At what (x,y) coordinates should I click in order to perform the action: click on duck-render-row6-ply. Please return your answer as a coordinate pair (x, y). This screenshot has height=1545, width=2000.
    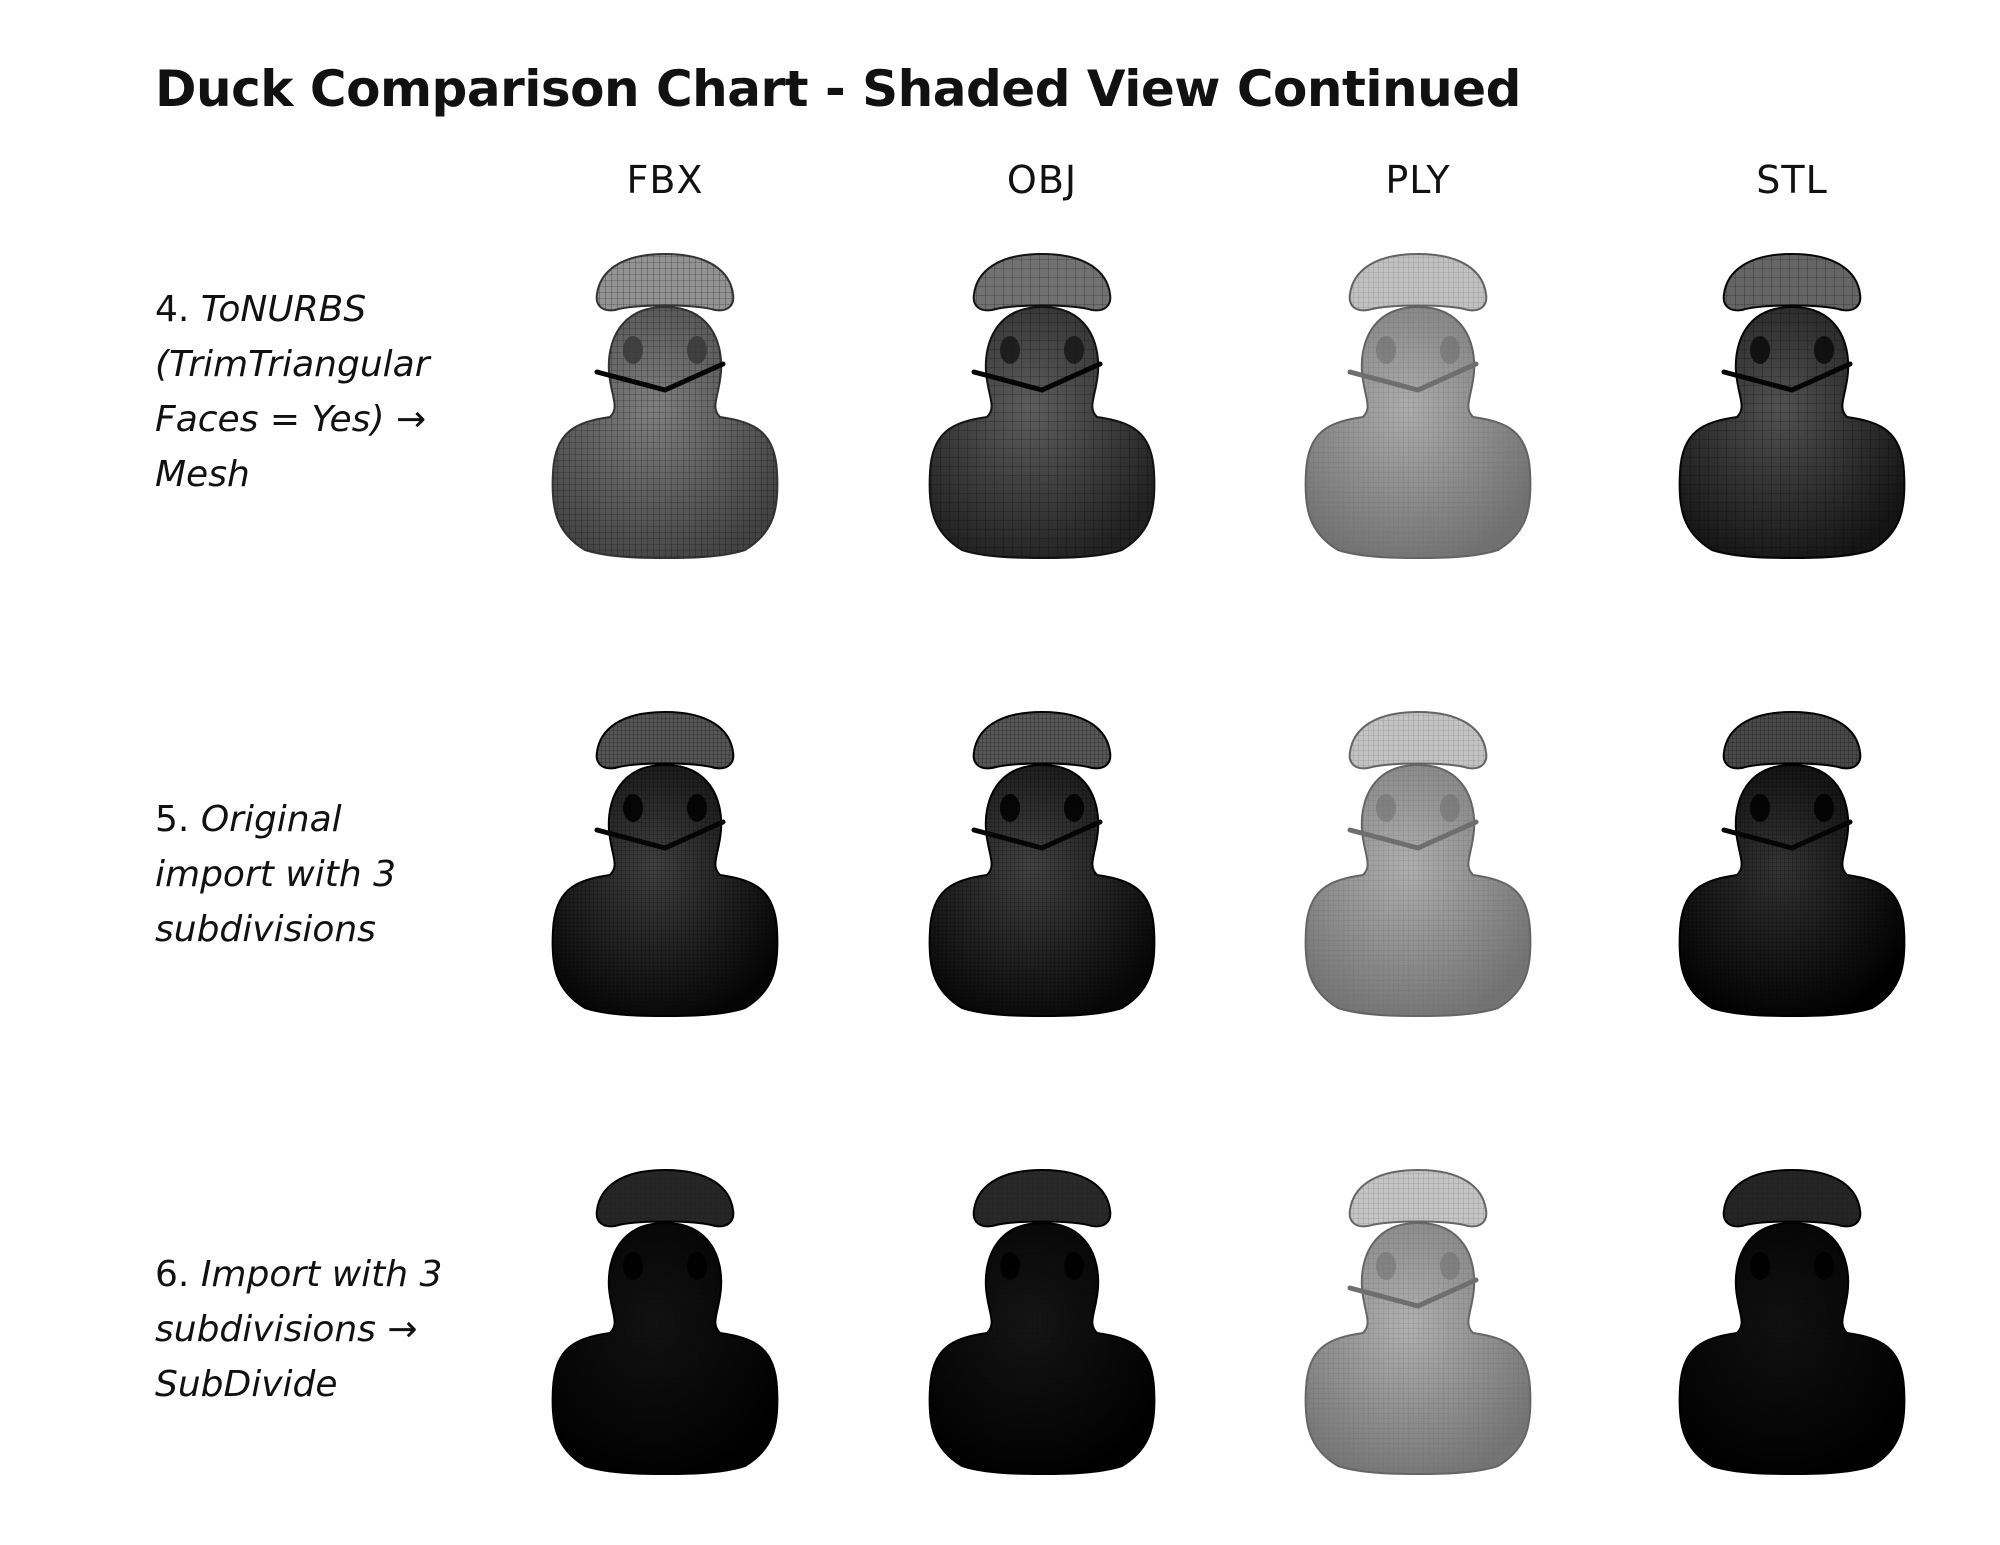
    Looking at the image, I should click on (1418, 1313).